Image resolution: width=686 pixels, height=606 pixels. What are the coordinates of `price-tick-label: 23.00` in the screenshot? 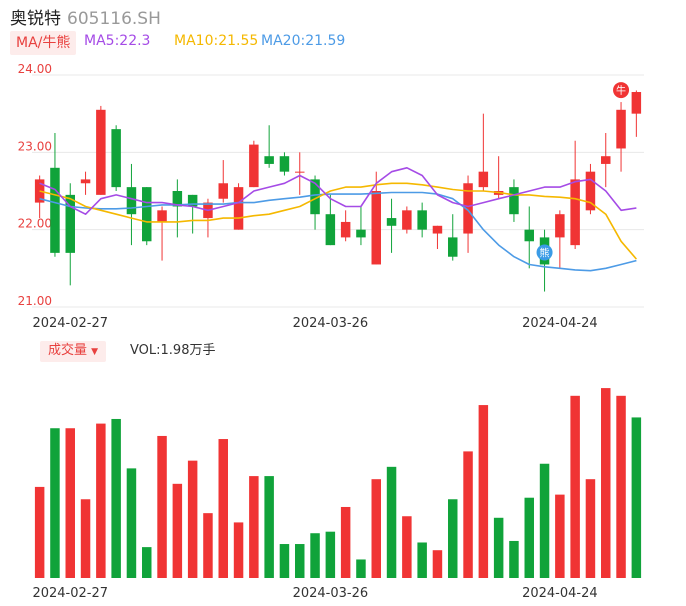 It's located at (35, 146).